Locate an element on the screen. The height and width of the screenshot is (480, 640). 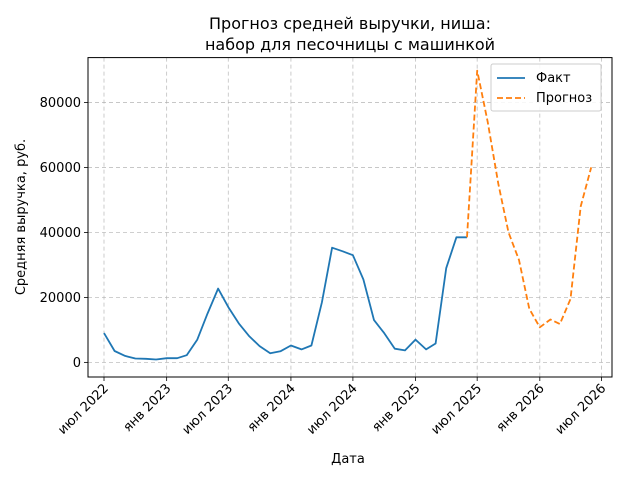
chart-title-line-2: набор для песочницы с машинкой is located at coordinates (350, 44).